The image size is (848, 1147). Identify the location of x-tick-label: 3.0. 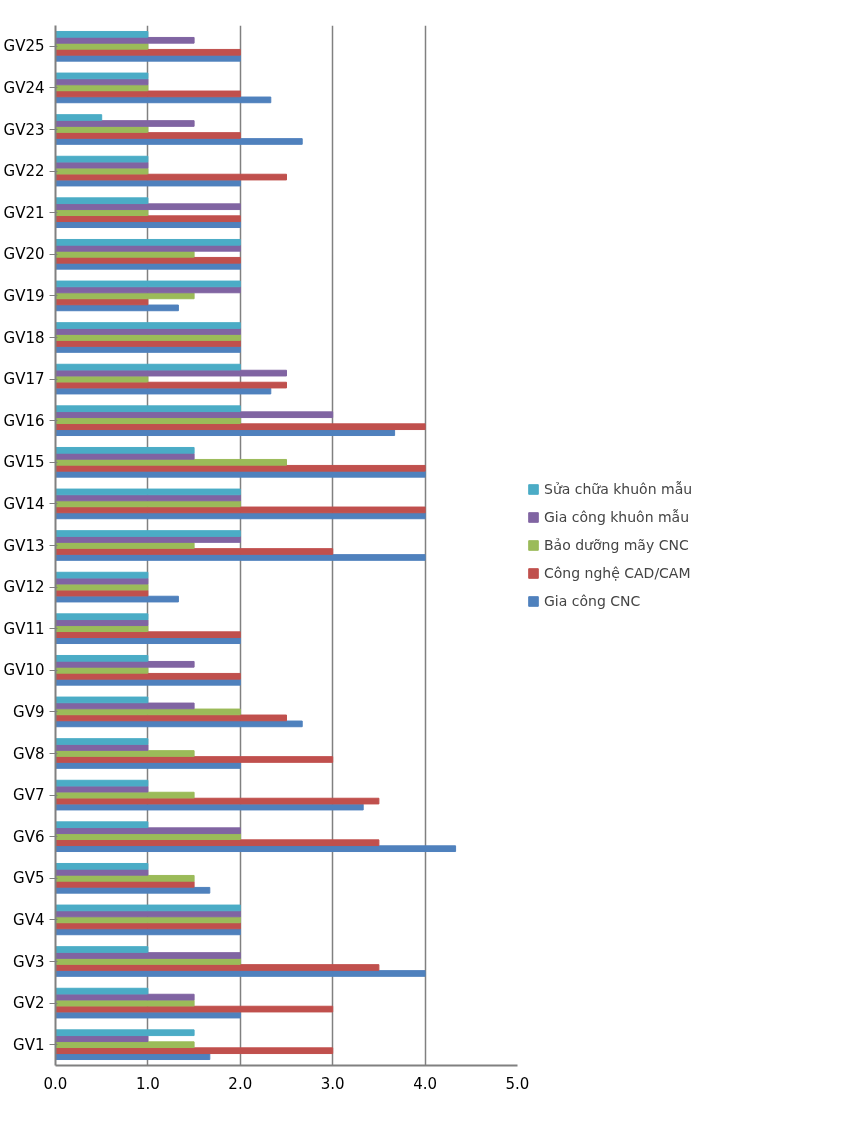
(332, 1083).